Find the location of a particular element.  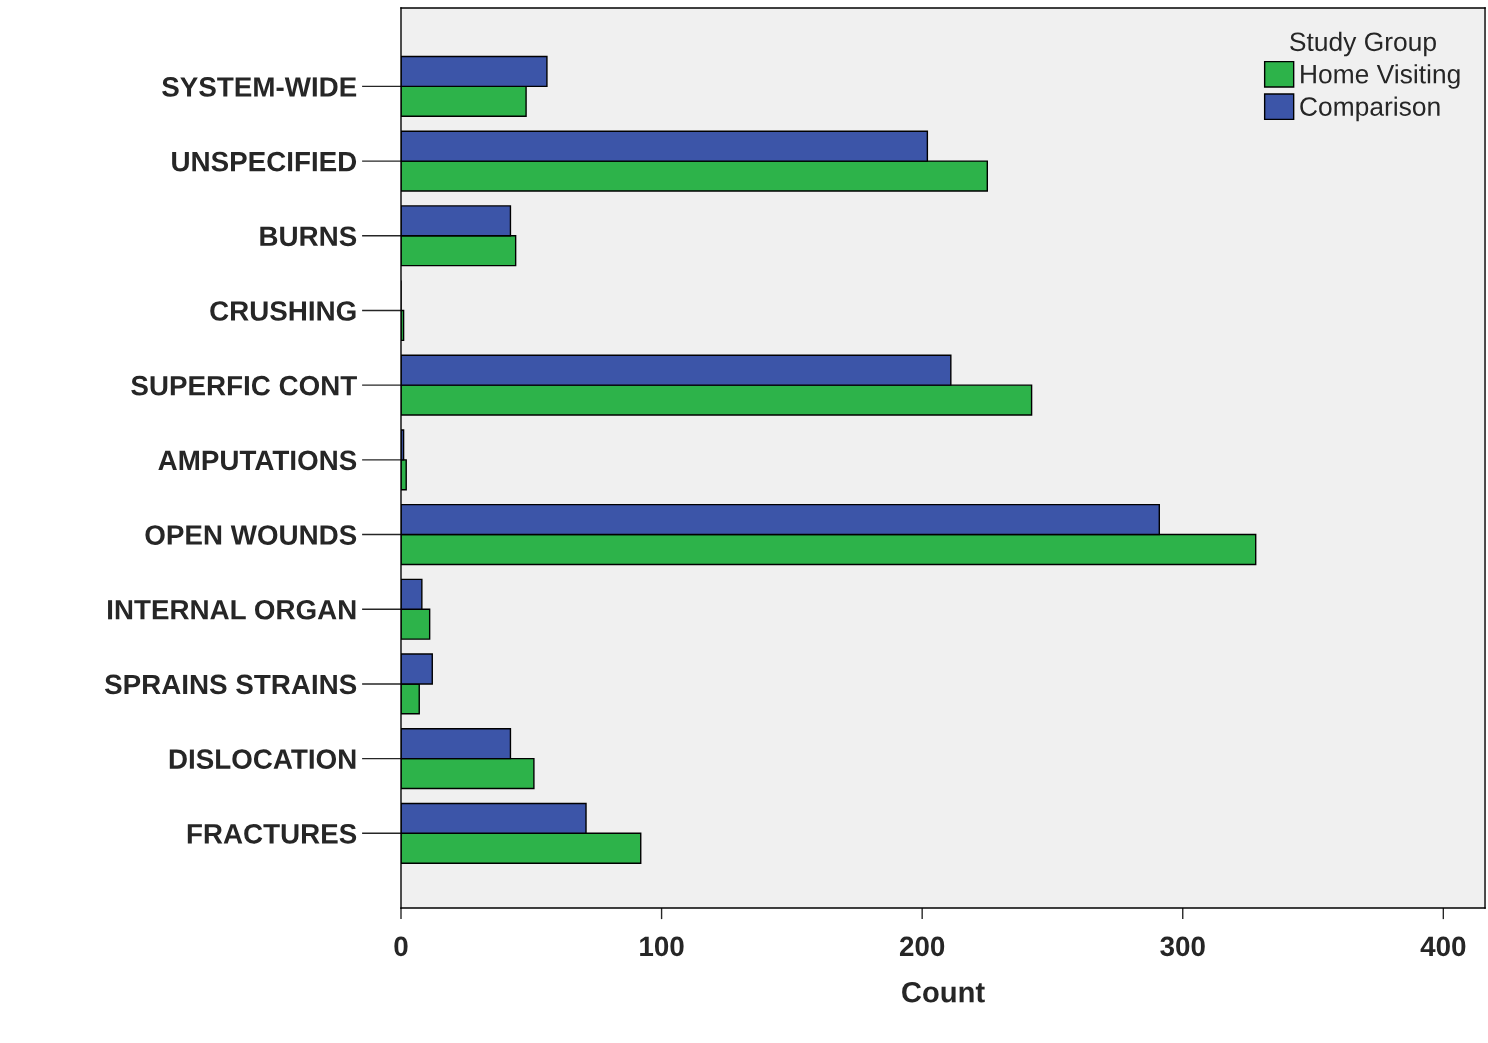

x-axis-title: Count is located at coordinates (943, 992).